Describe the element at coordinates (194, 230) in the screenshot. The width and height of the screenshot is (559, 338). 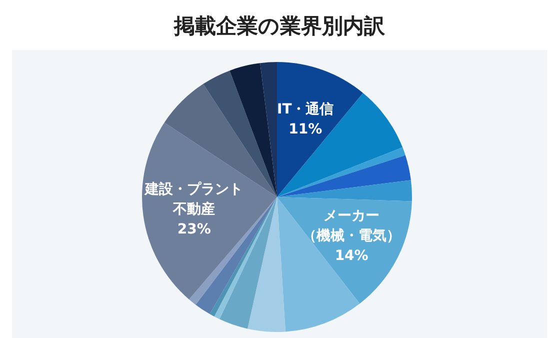
I see `data-label: 23%` at that location.